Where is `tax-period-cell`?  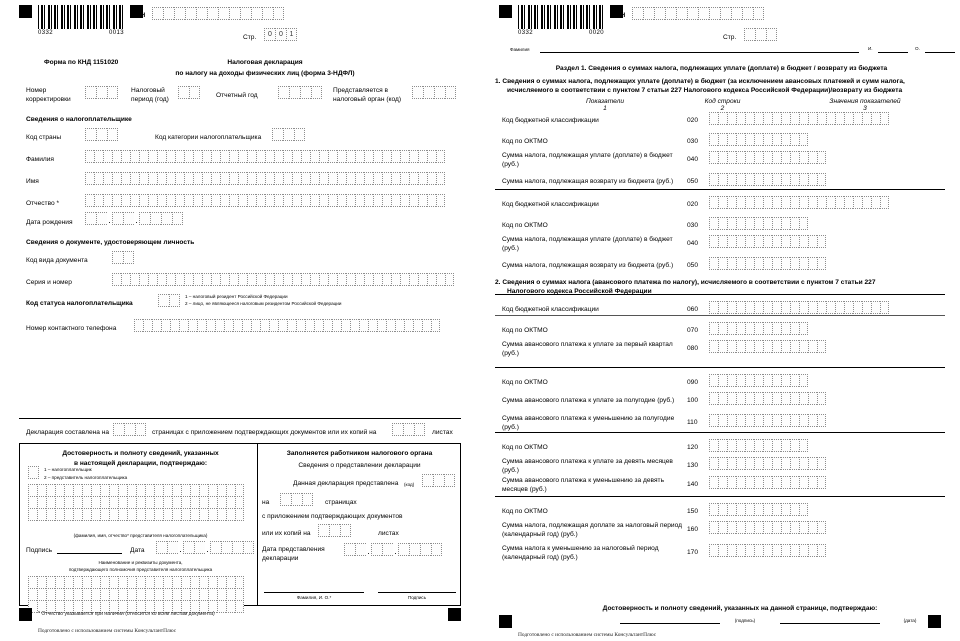
tax-period-cell is located at coordinates (194, 92).